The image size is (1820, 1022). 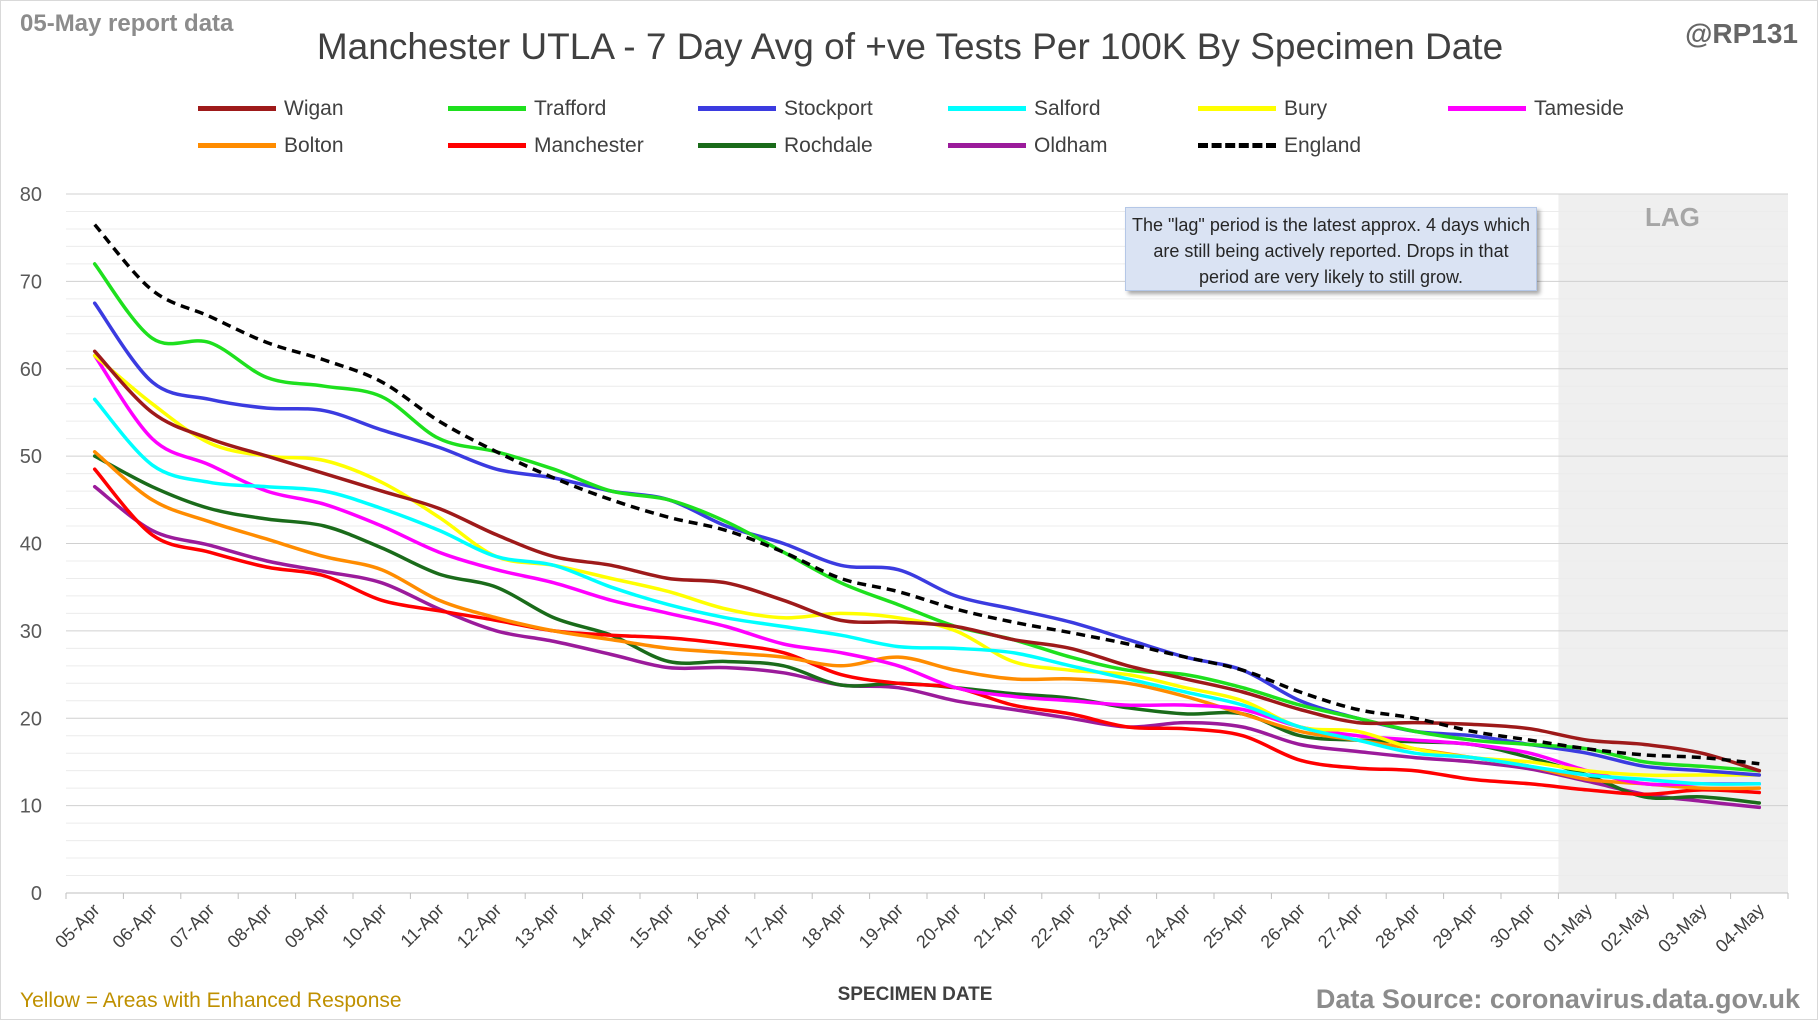 I want to click on lag-label: LAG, so click(x=1672, y=217).